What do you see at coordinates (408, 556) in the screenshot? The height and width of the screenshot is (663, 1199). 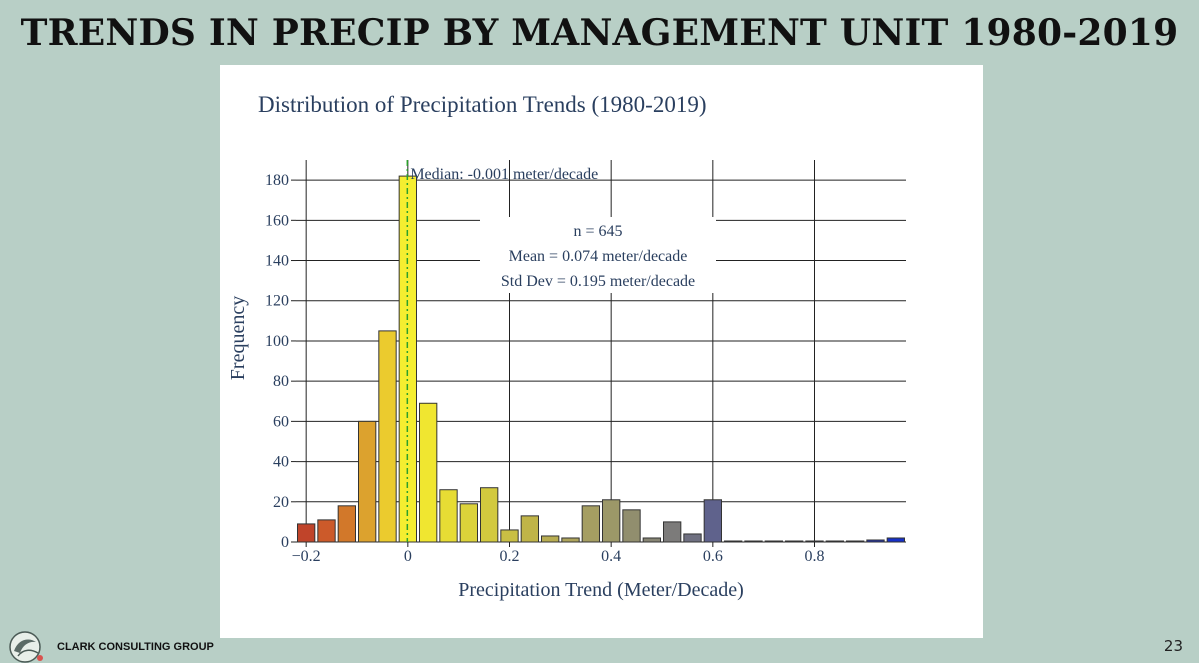 I see `x-tick-label: 0` at bounding box center [408, 556].